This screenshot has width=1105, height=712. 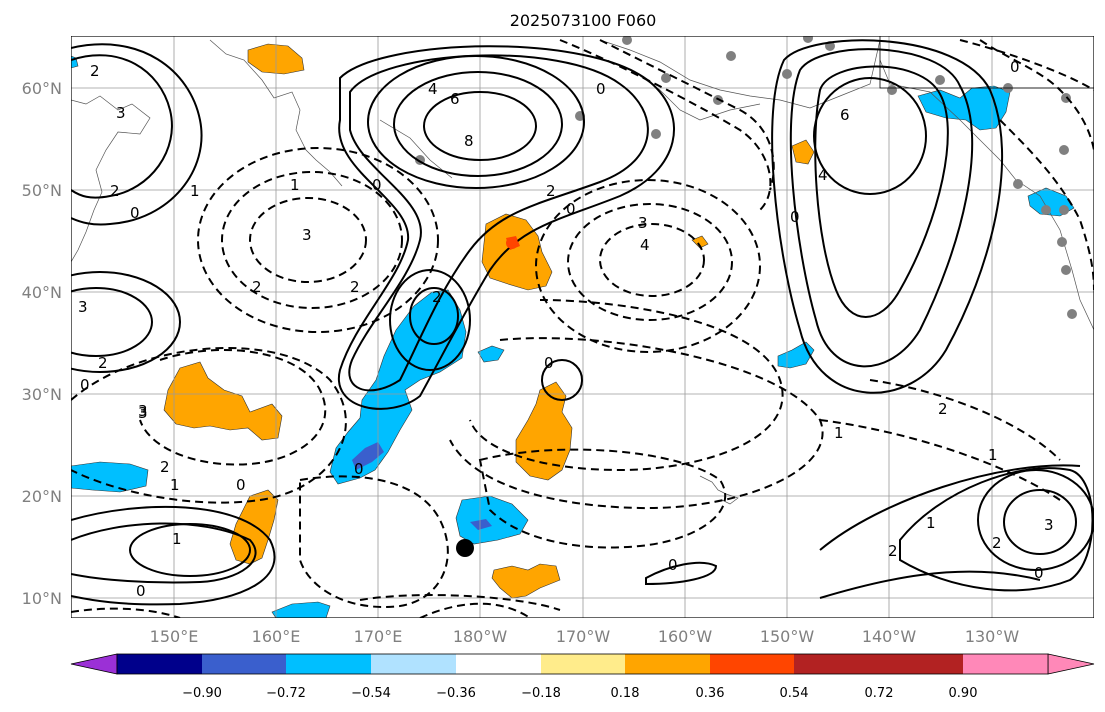 I want to click on colorbar-tick-label: −0.72, so click(x=286, y=693).